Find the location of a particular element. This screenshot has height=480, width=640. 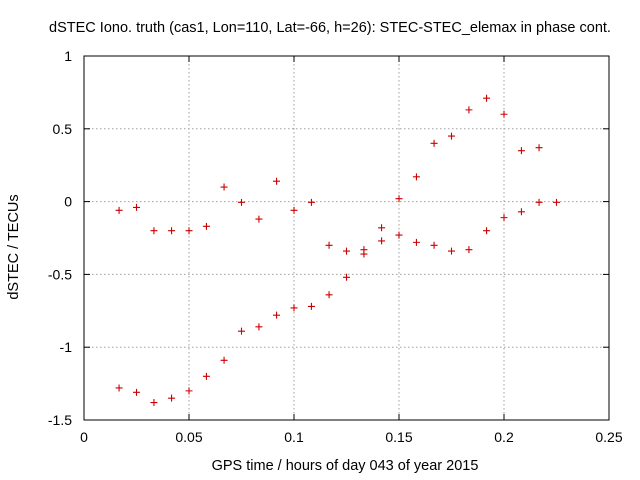

x-axis-label: GPS time / hours of day 043 of year 2015 is located at coordinates (345, 466).